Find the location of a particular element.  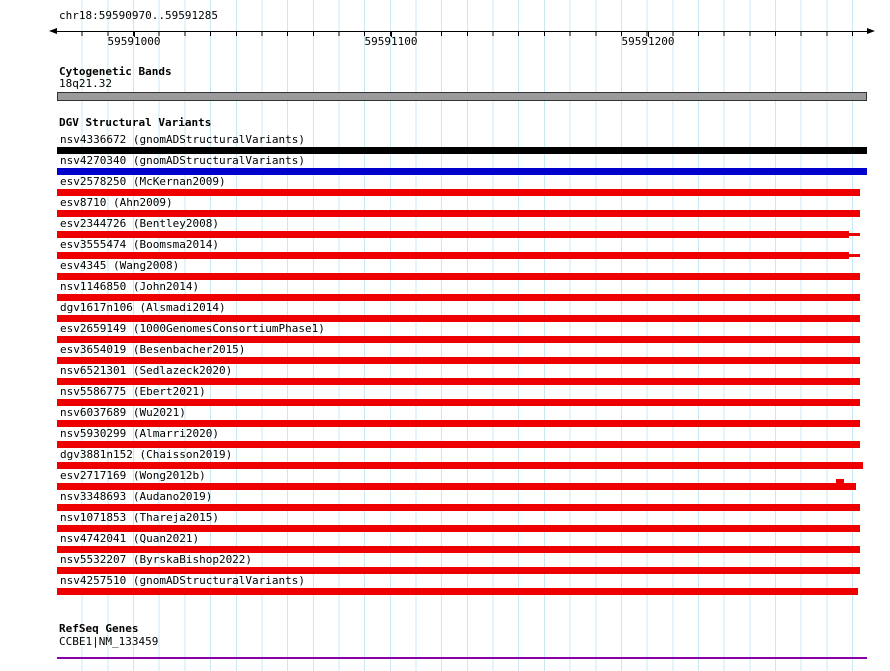

variant-label: esv3654019 (Besenbacher2015) is located at coordinates (153, 349).